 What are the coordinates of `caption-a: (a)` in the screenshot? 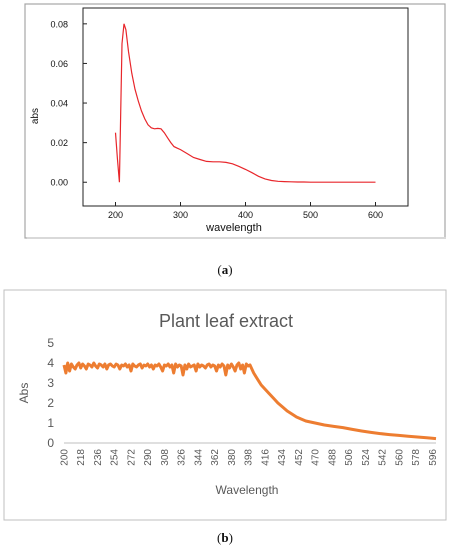 It's located at (225, 270).